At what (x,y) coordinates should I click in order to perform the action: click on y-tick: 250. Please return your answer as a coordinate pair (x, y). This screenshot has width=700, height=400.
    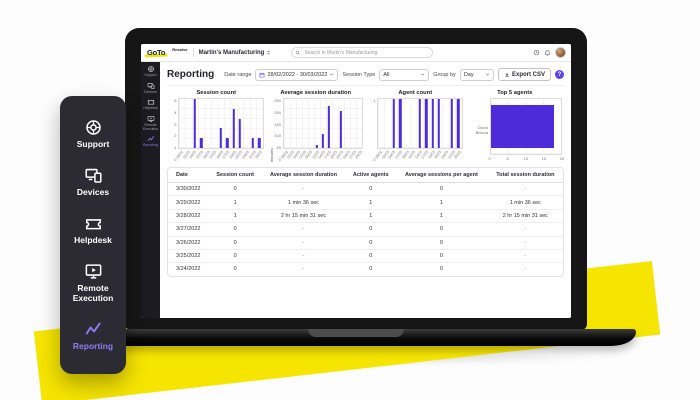
    Looking at the image, I should click on (277, 100).